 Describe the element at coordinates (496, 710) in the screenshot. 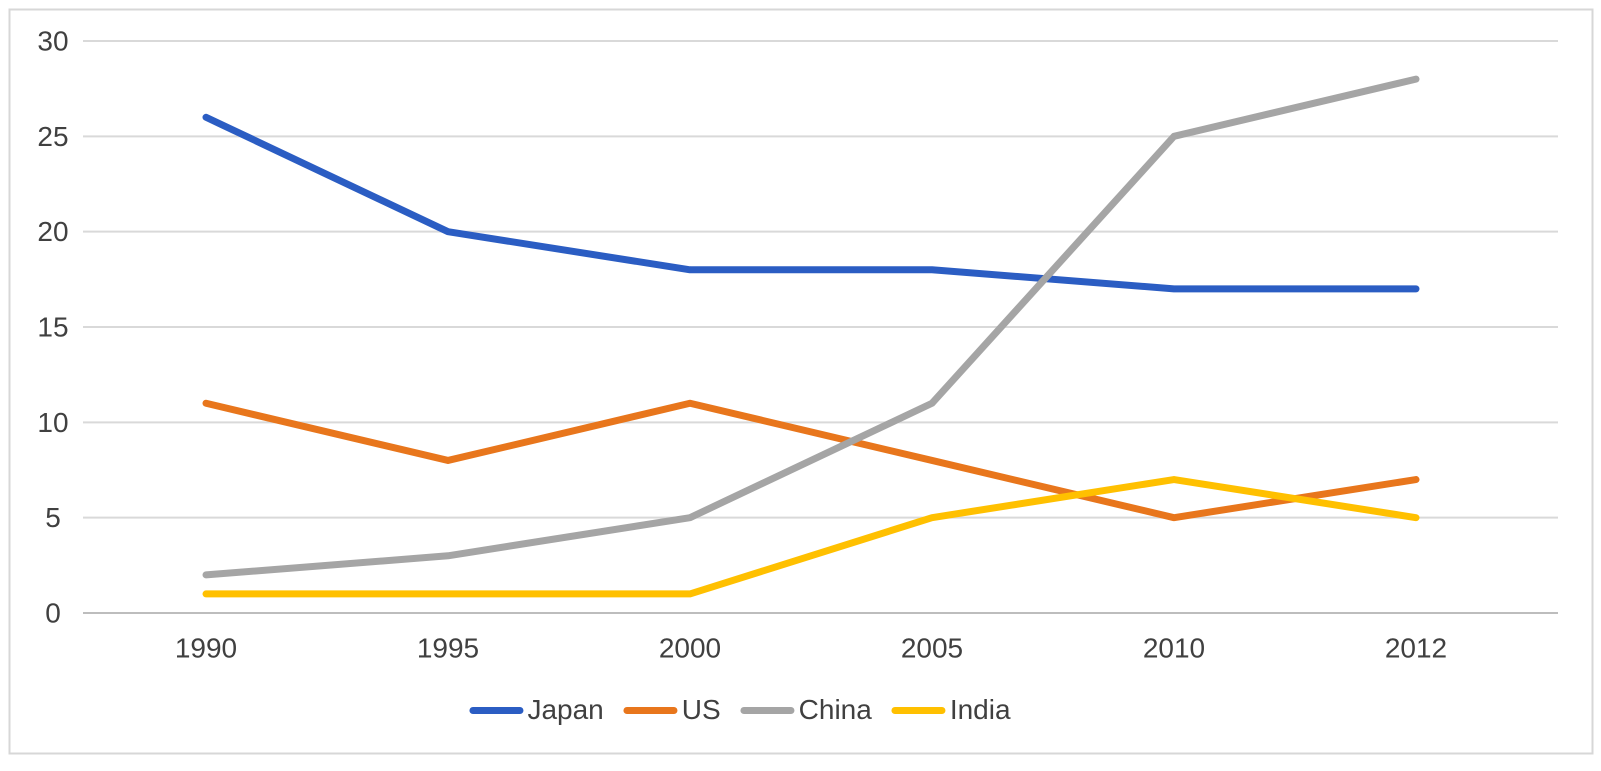

I see `legend-swatch-japan` at that location.